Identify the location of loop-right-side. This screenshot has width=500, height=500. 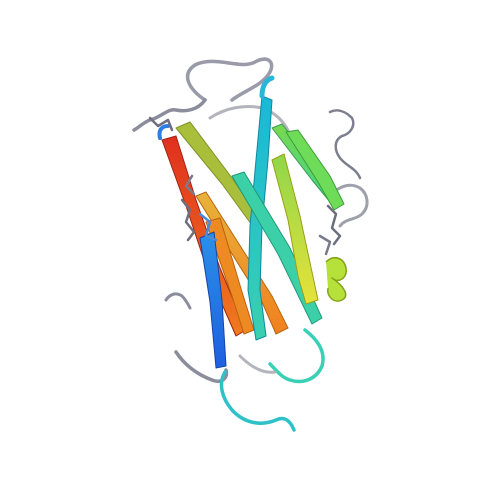
(348, 205).